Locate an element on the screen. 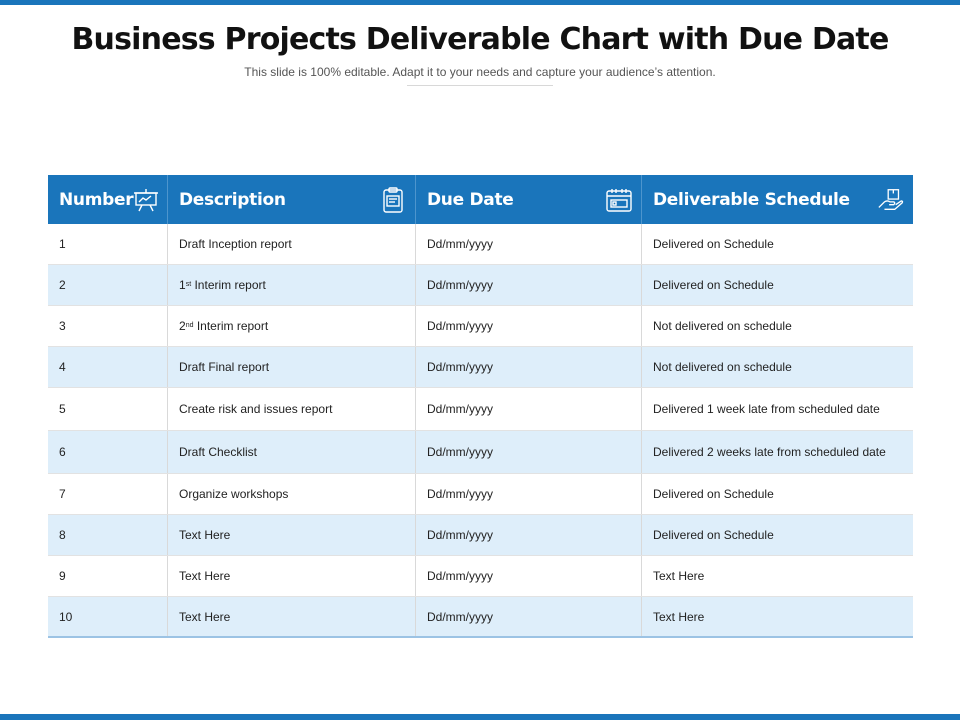 The height and width of the screenshot is (720, 960). cell-description: Organize workshops is located at coordinates (292, 494).